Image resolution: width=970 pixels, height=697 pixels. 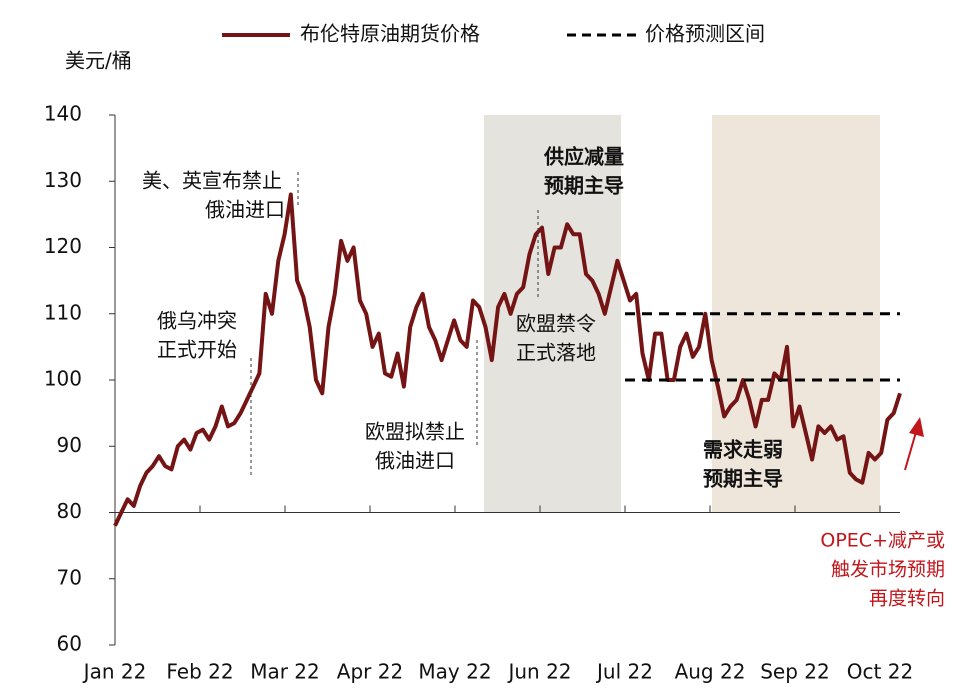 I want to click on x-tick-label: Apr 22, so click(x=370, y=672).